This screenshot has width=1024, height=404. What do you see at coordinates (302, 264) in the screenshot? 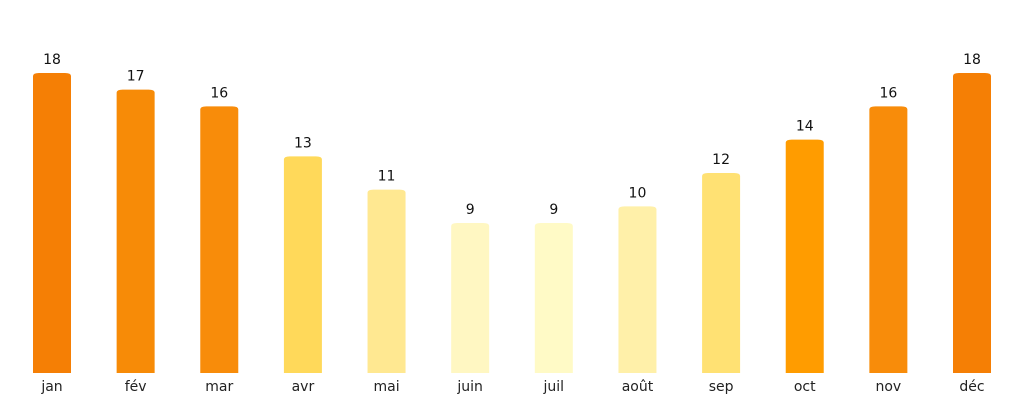
I see `bar-avr` at bounding box center [302, 264].